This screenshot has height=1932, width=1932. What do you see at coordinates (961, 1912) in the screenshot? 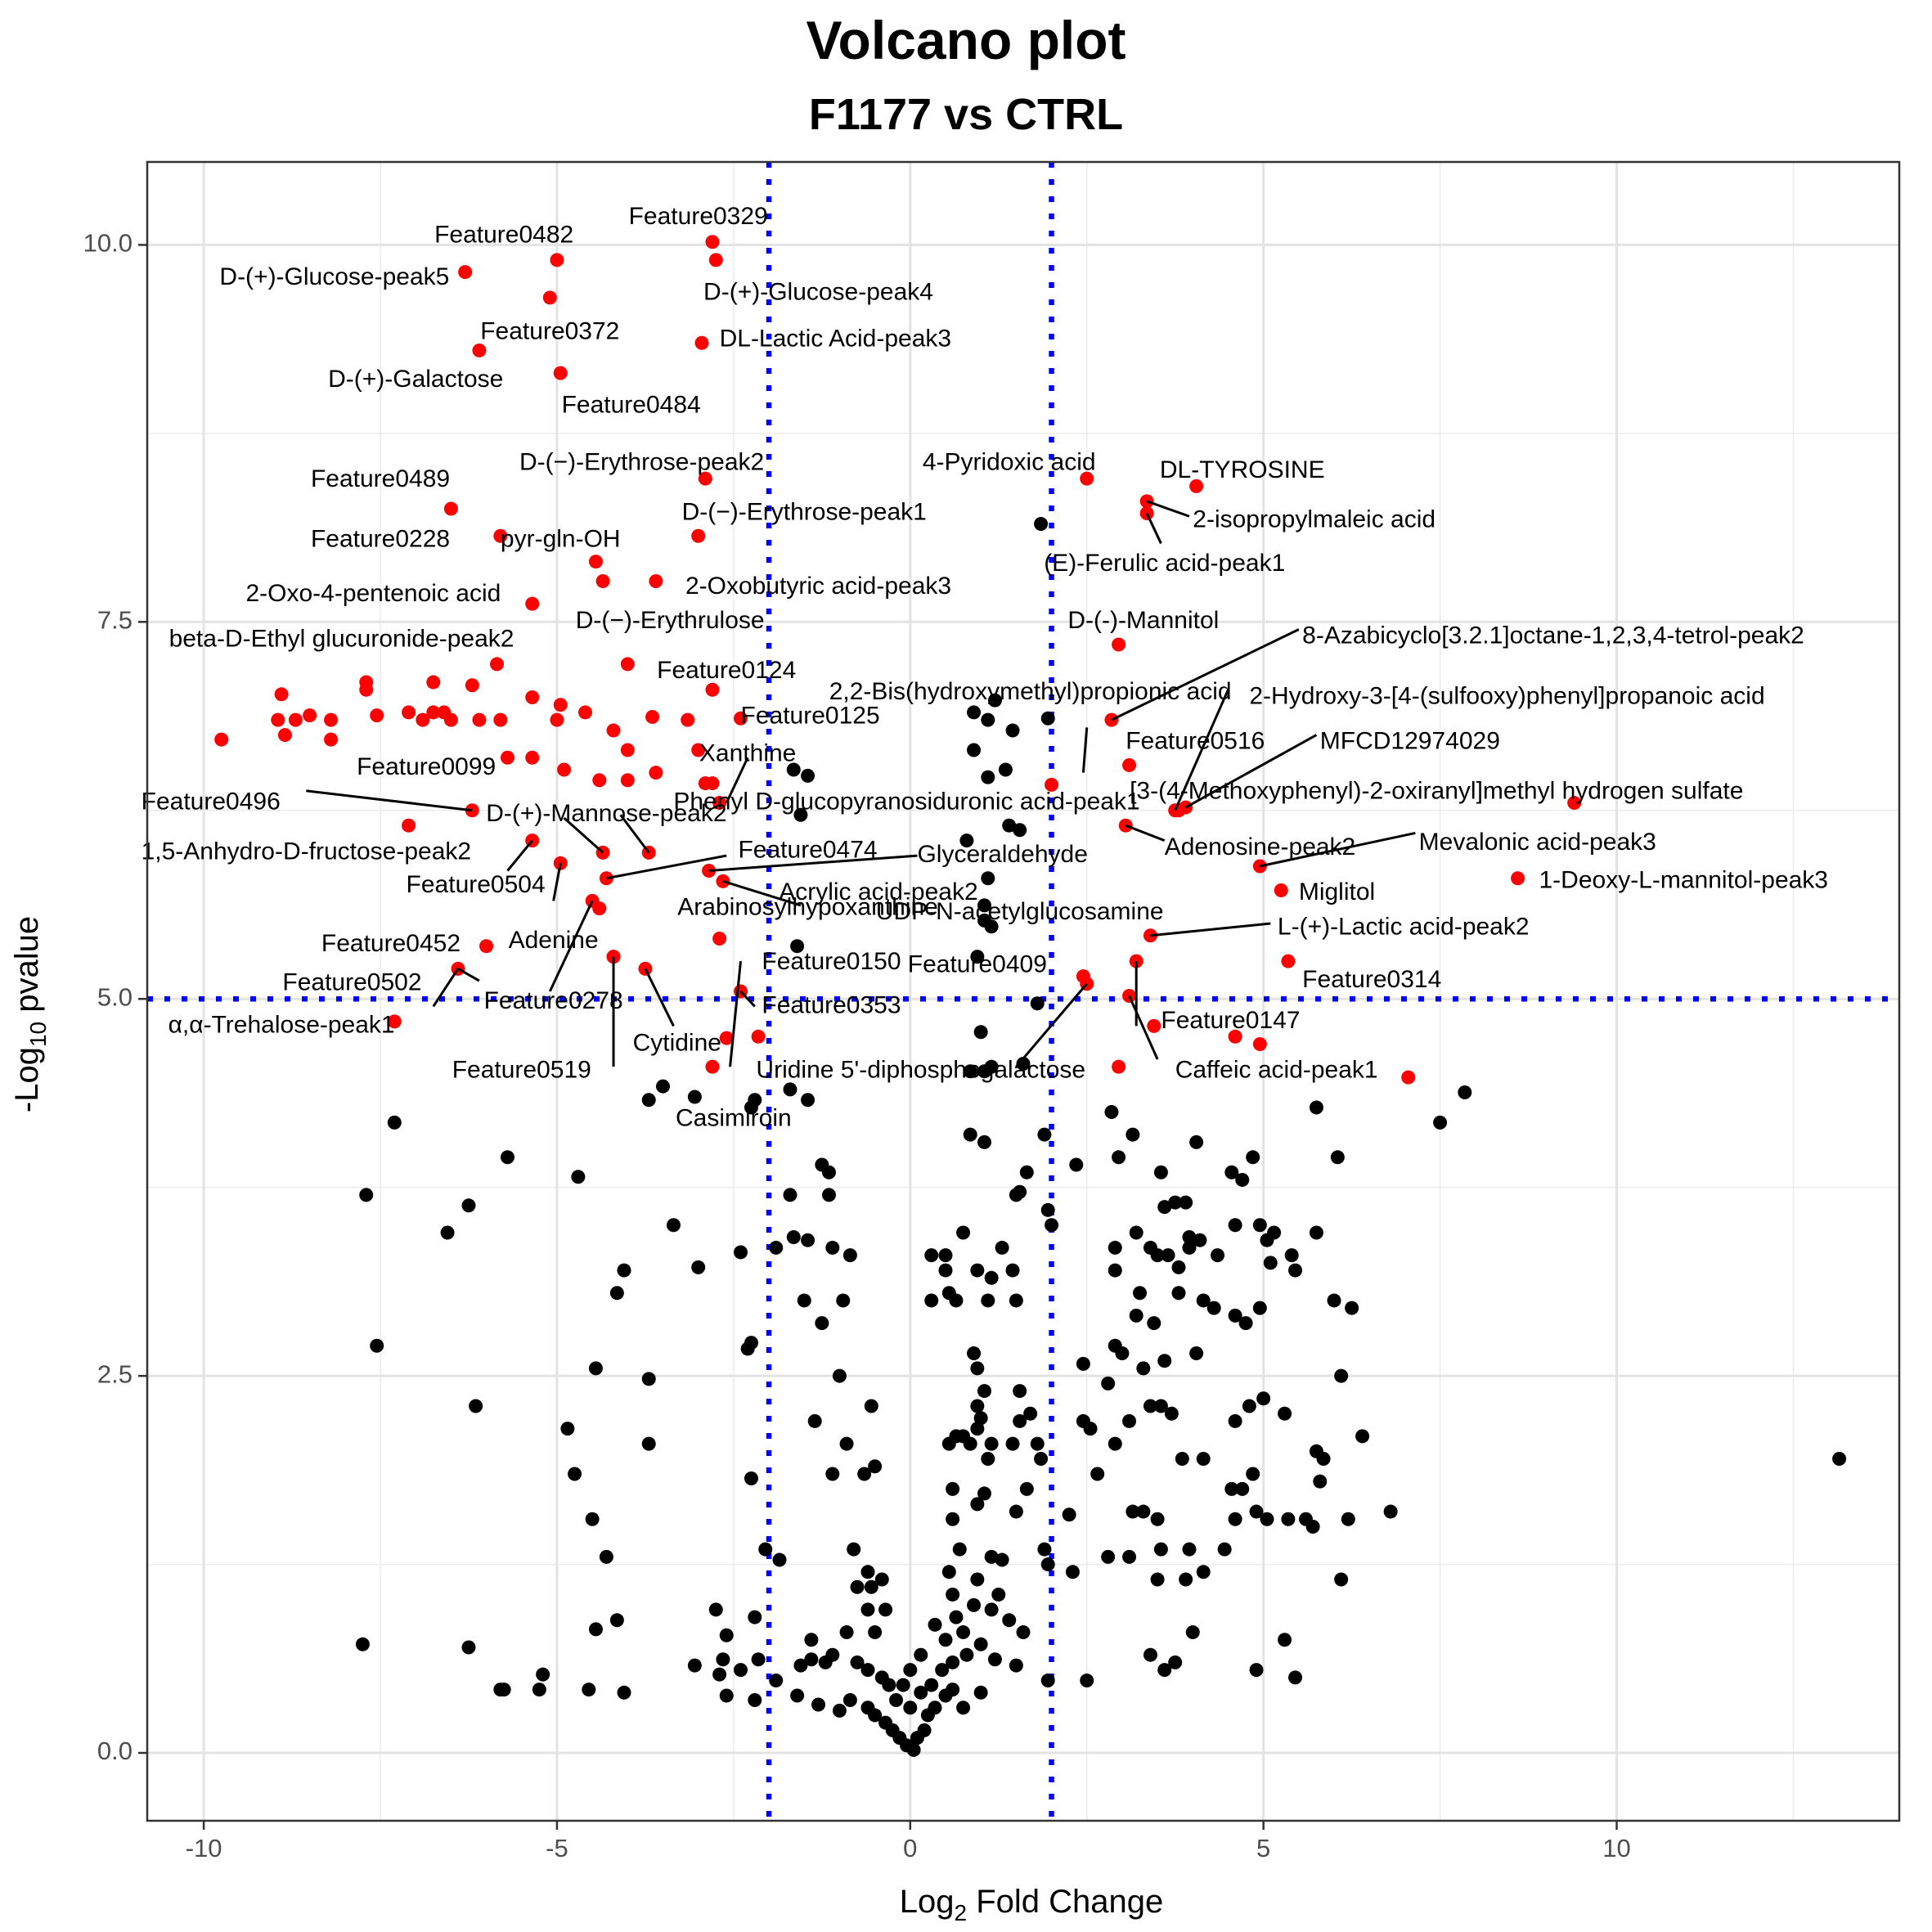
I see `x-axis-label-sub: 2` at bounding box center [961, 1912].